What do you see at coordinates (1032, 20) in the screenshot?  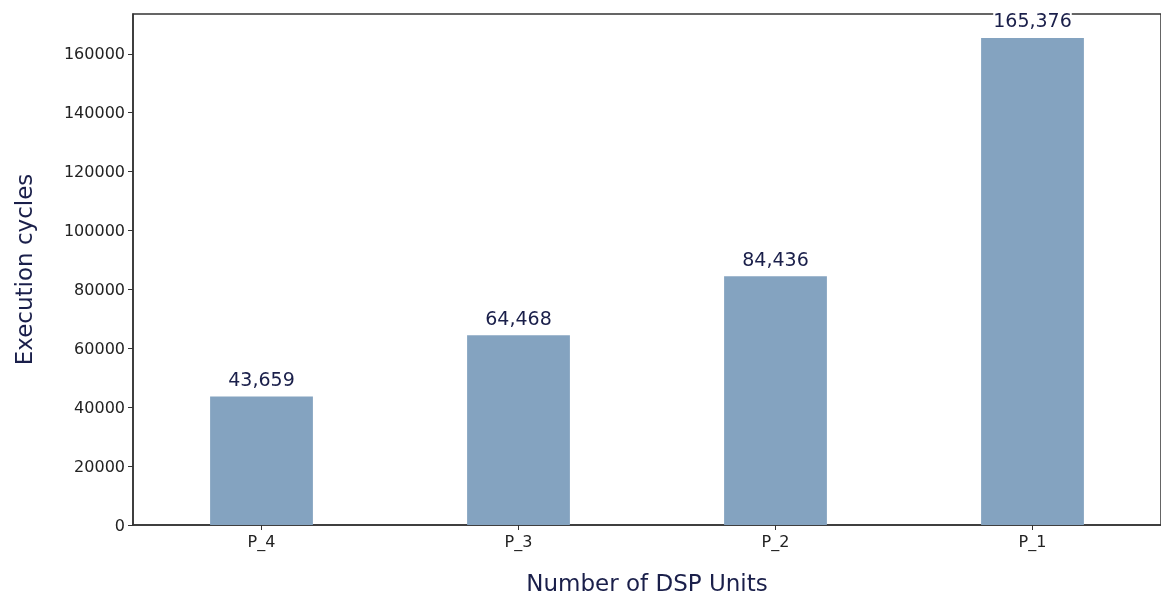 I see `data-label: 165,376` at bounding box center [1032, 20].